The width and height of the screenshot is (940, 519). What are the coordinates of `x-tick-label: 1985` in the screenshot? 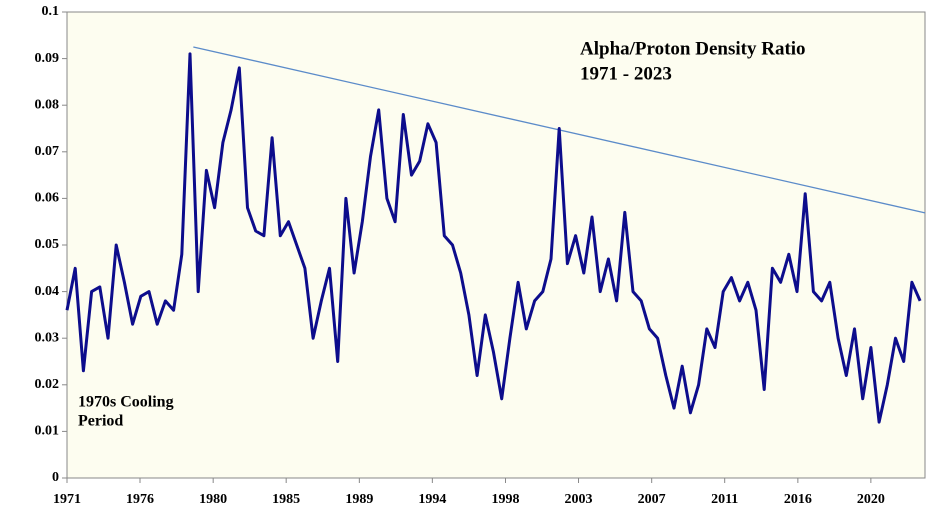 It's located at (286, 499).